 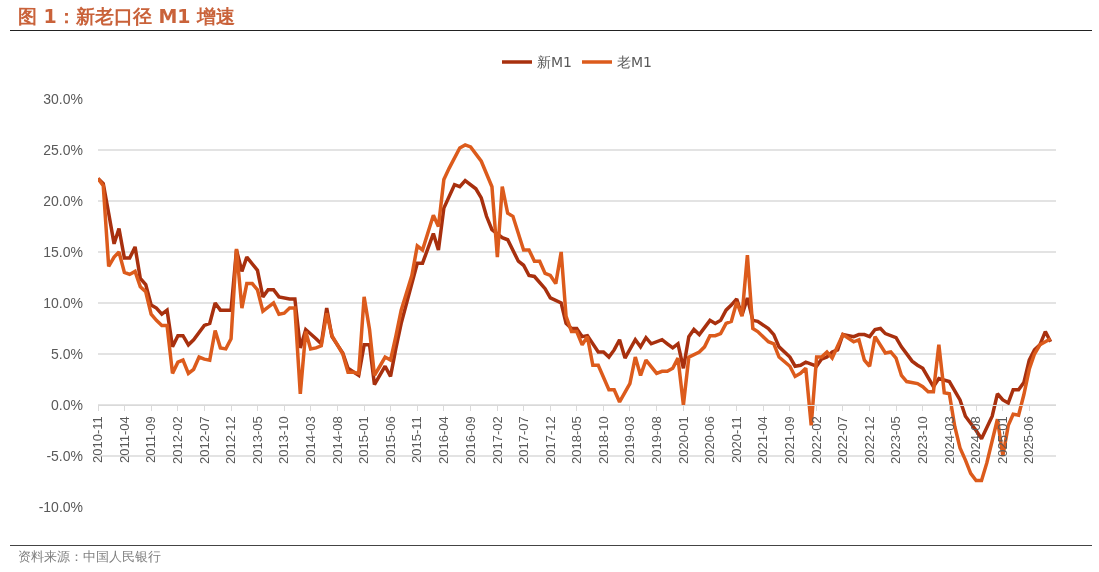 I want to click on x-tick-label: 2022-12, so click(x=869, y=440).